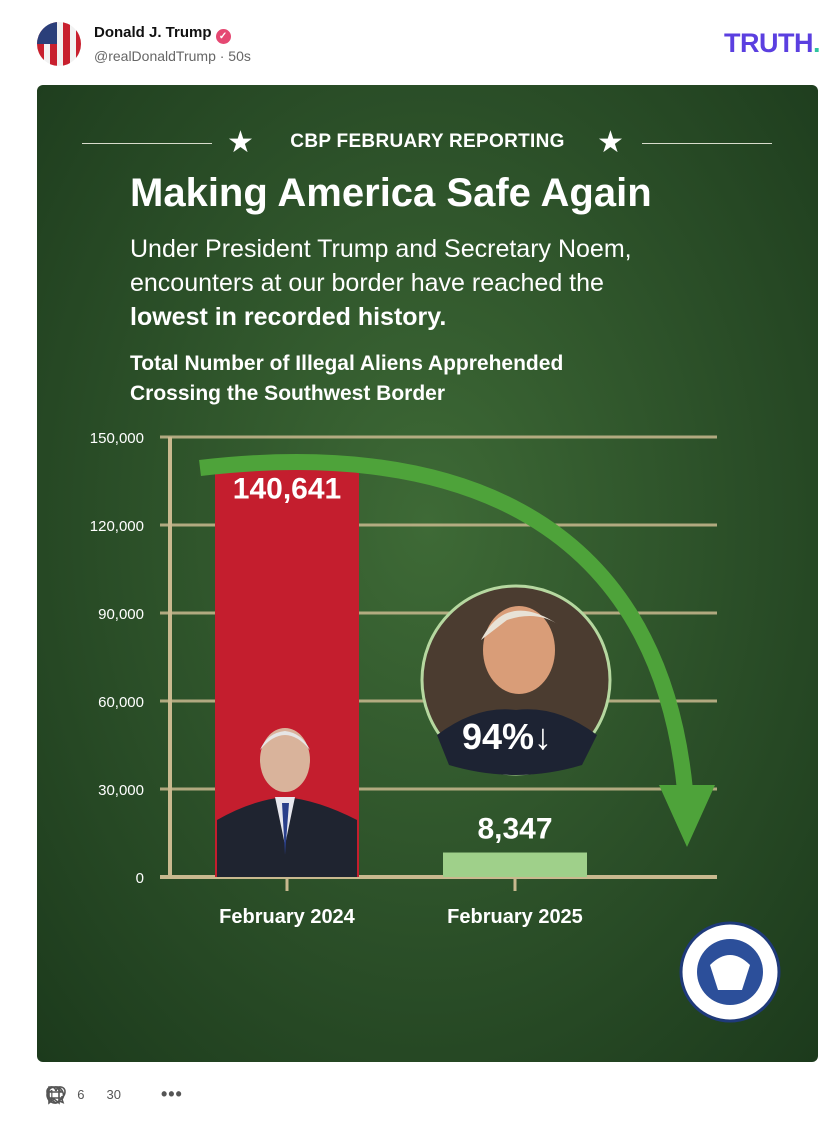 This screenshot has height=1127, width=840. I want to click on biden-tie, so click(285, 829).